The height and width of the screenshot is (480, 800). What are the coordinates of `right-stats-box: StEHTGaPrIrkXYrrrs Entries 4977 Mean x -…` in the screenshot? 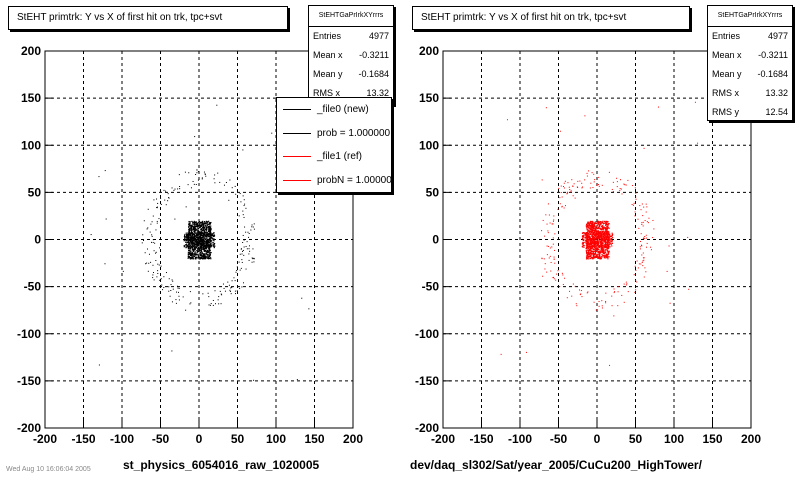 It's located at (750, 63).